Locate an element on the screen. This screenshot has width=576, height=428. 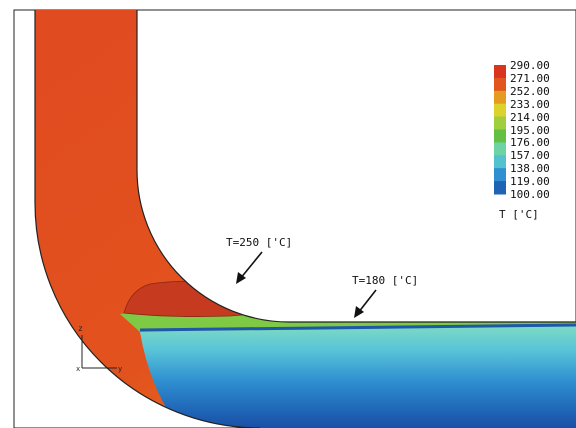
legend-value: 233.00 is located at coordinates (530, 104).